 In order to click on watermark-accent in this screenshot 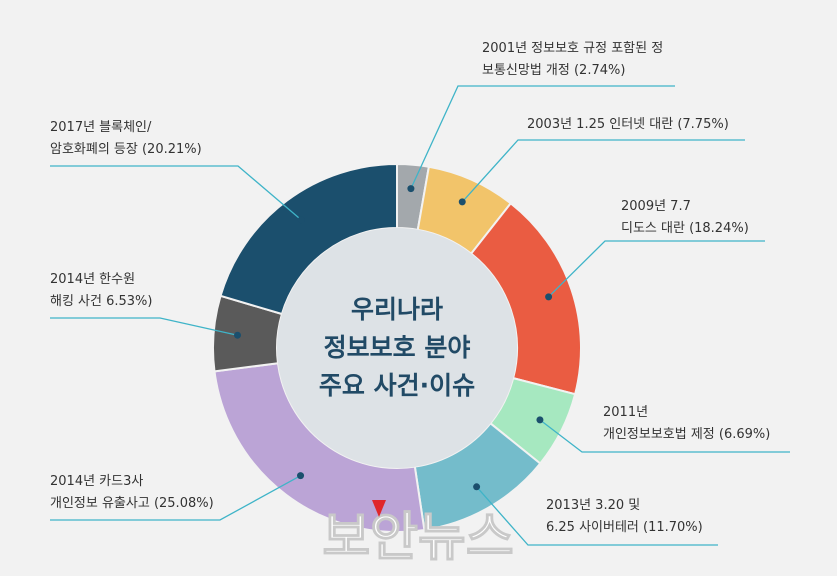, I will do `click(379, 508)`.